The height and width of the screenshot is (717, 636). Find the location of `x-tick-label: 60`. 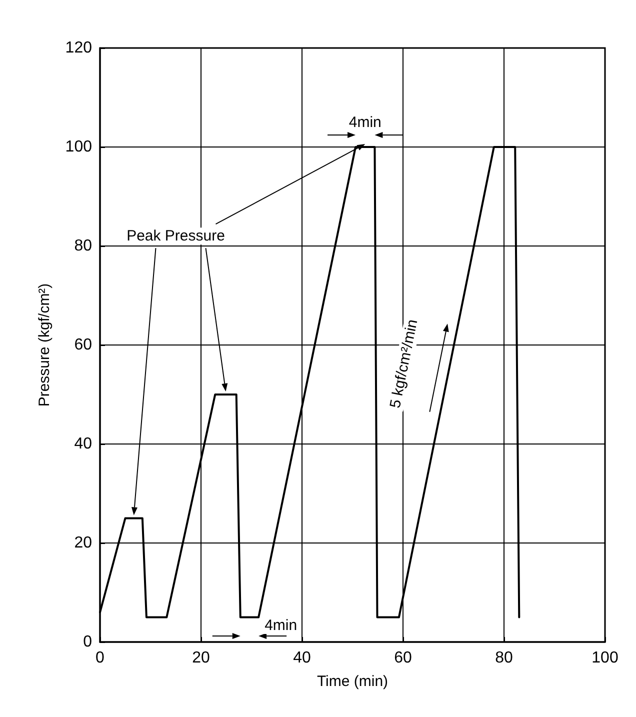

x-tick-label: 60 is located at coordinates (403, 658).